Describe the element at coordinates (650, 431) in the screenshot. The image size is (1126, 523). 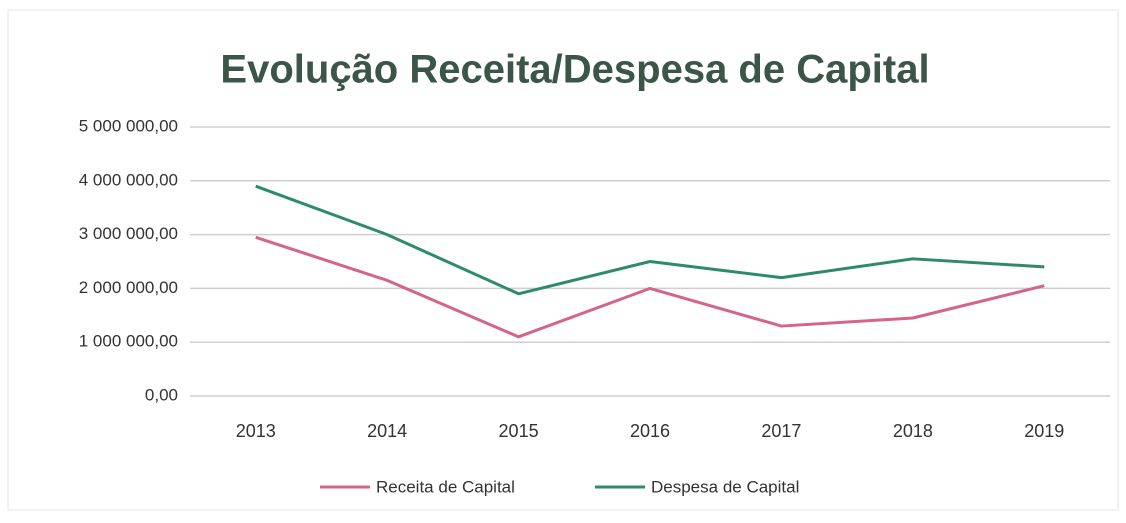
I see `x-tick-label: 2016` at that location.